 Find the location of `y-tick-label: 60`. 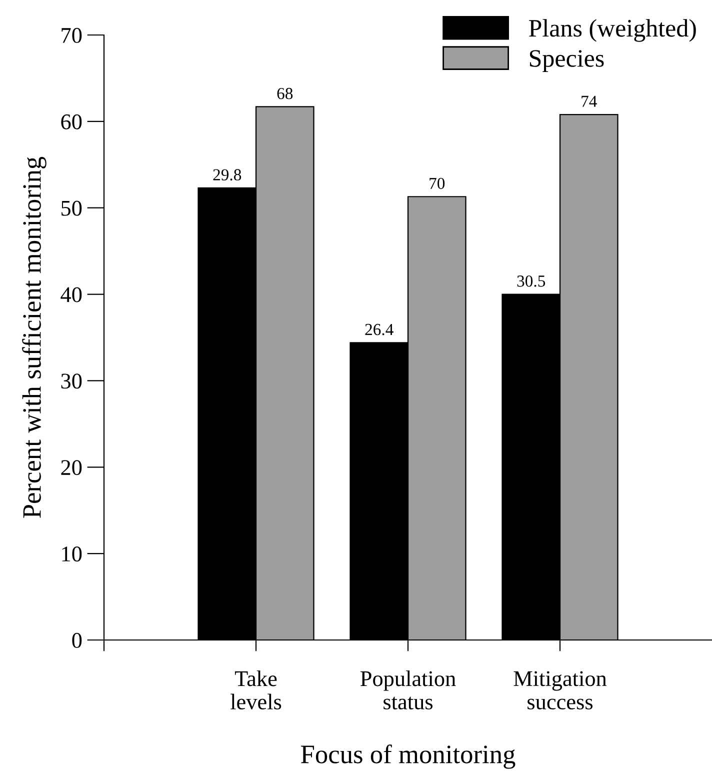

y-tick-label: 60 is located at coordinates (71, 122).